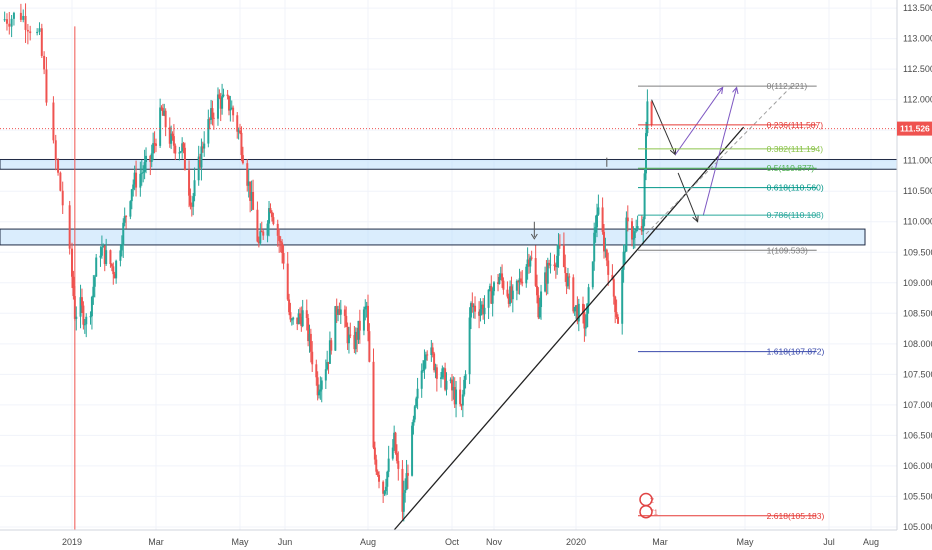 The image size is (932, 550). Describe the element at coordinates (72, 542) in the screenshot. I see `x-tick-label: 2019` at that location.